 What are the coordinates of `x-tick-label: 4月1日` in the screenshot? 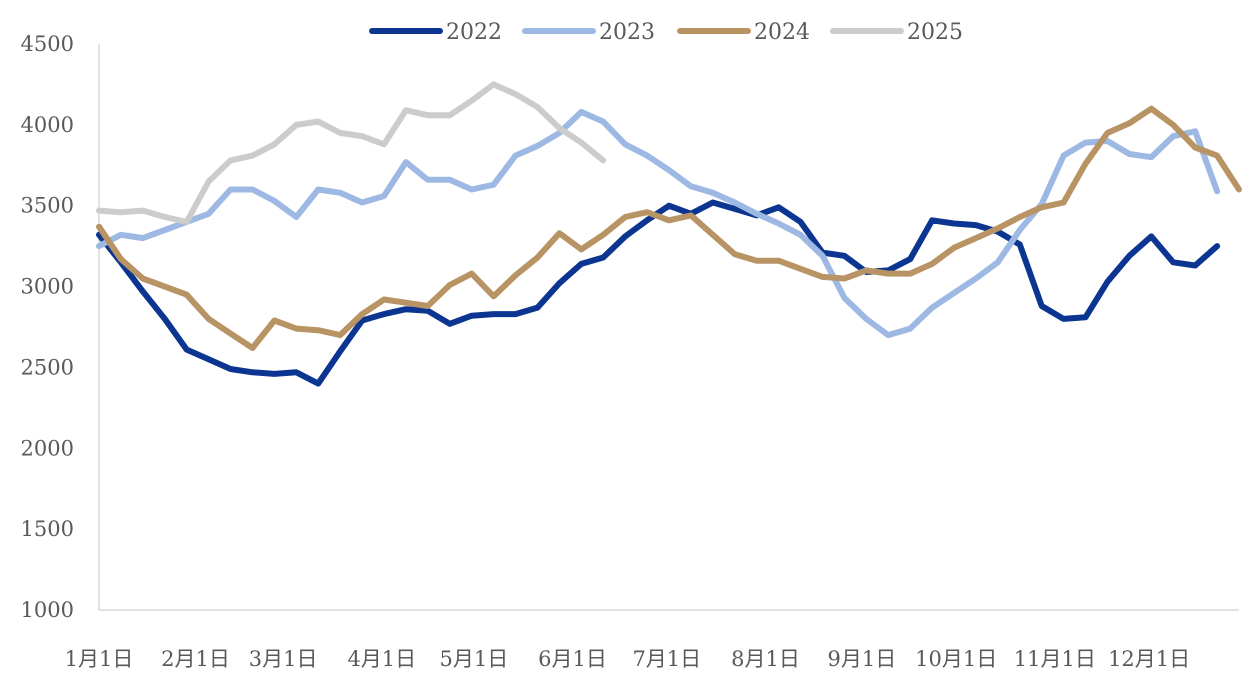 It's located at (381, 659).